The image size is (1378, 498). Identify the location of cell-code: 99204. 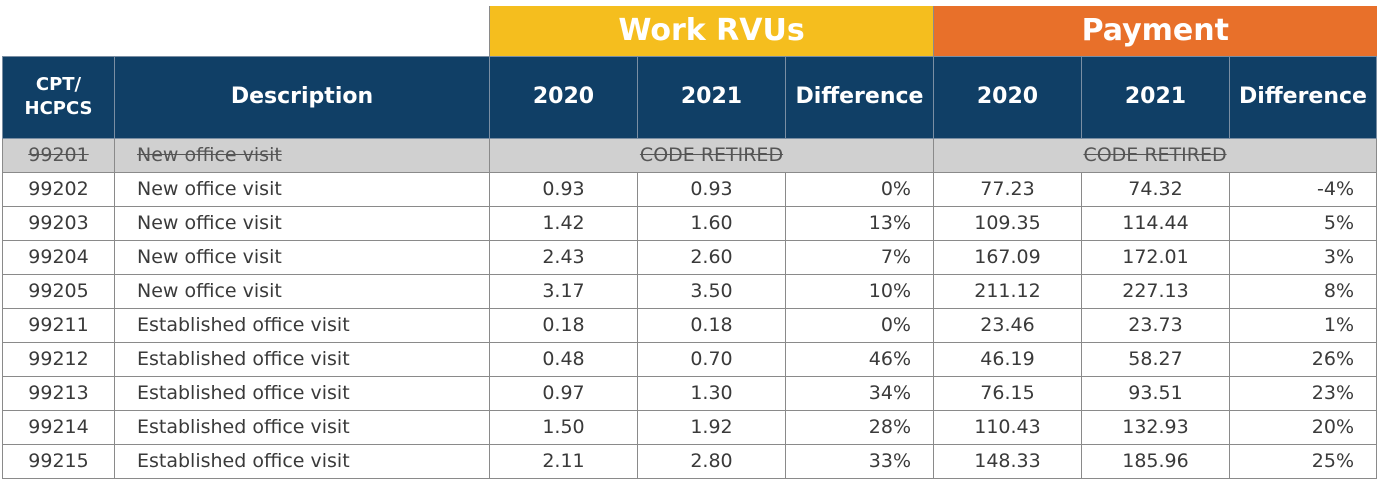
(58, 257).